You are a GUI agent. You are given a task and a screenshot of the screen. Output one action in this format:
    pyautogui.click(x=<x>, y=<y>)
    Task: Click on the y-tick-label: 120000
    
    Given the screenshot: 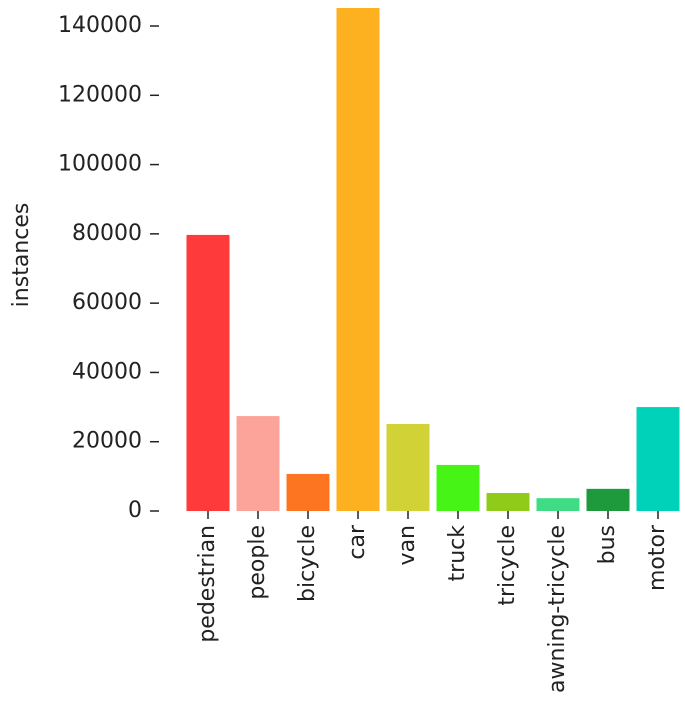 What is the action you would take?
    pyautogui.click(x=100, y=94)
    